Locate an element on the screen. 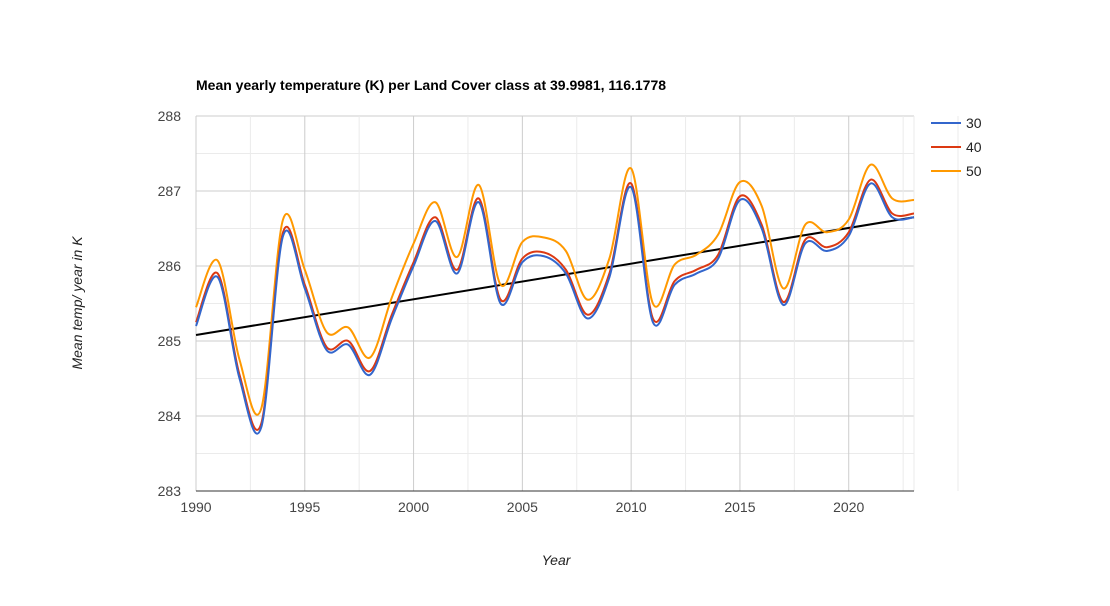 The width and height of the screenshot is (1110, 606). y-tick-label: 284 is located at coordinates (170, 416).